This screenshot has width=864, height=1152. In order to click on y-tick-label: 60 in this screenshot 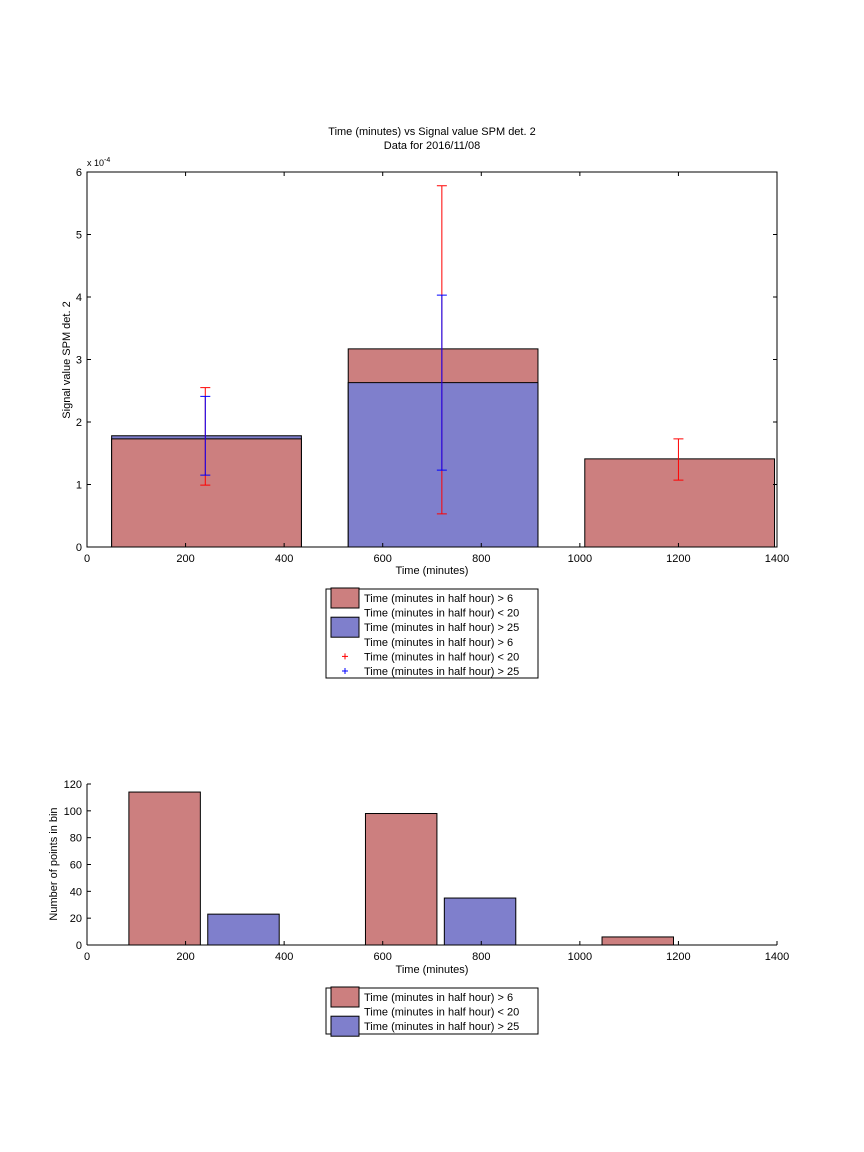, I will do `click(76, 866)`.